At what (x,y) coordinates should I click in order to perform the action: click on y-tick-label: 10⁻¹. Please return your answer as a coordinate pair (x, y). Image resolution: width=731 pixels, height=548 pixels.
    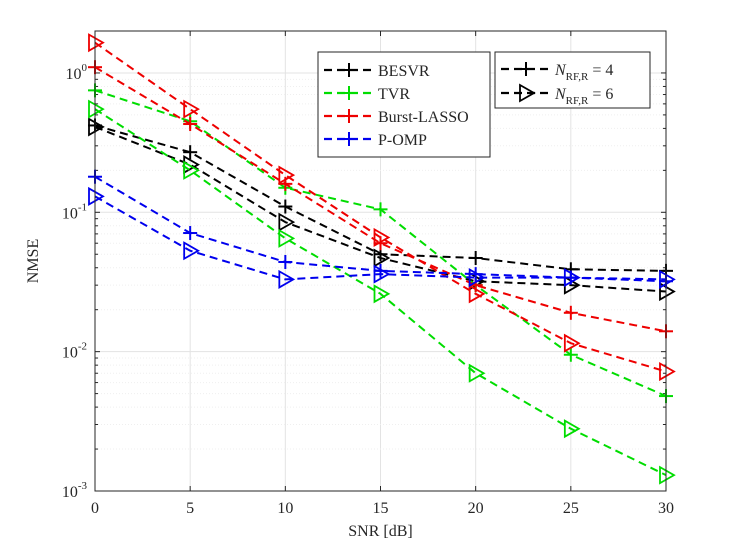
    Looking at the image, I should click on (74, 211).